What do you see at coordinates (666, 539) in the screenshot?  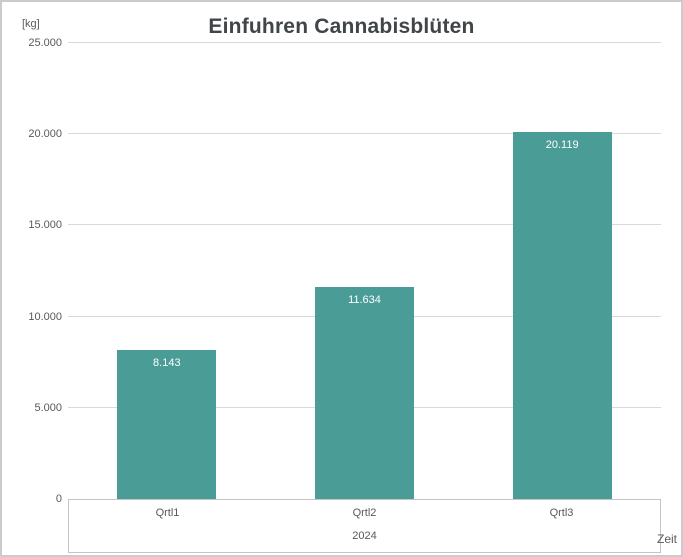 I see `x-axis-title: Zeit` at bounding box center [666, 539].